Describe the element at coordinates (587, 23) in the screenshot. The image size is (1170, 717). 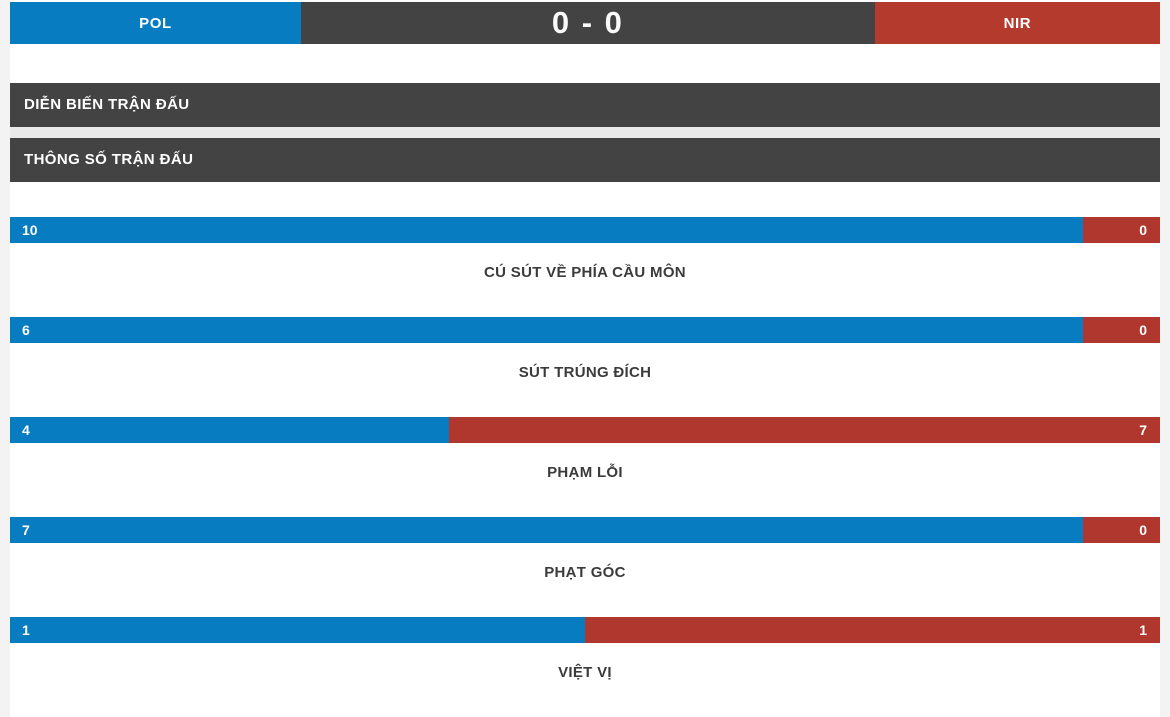
I see `score-display: 0 - 0` at that location.